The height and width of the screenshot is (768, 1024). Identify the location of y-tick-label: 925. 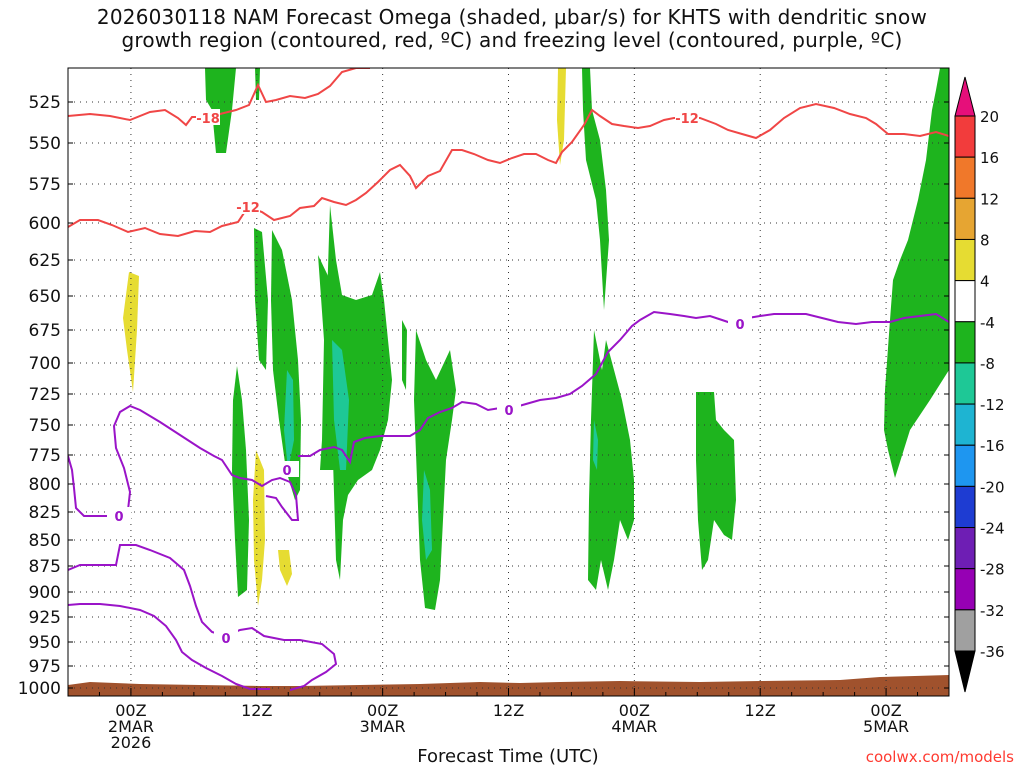
(45, 618).